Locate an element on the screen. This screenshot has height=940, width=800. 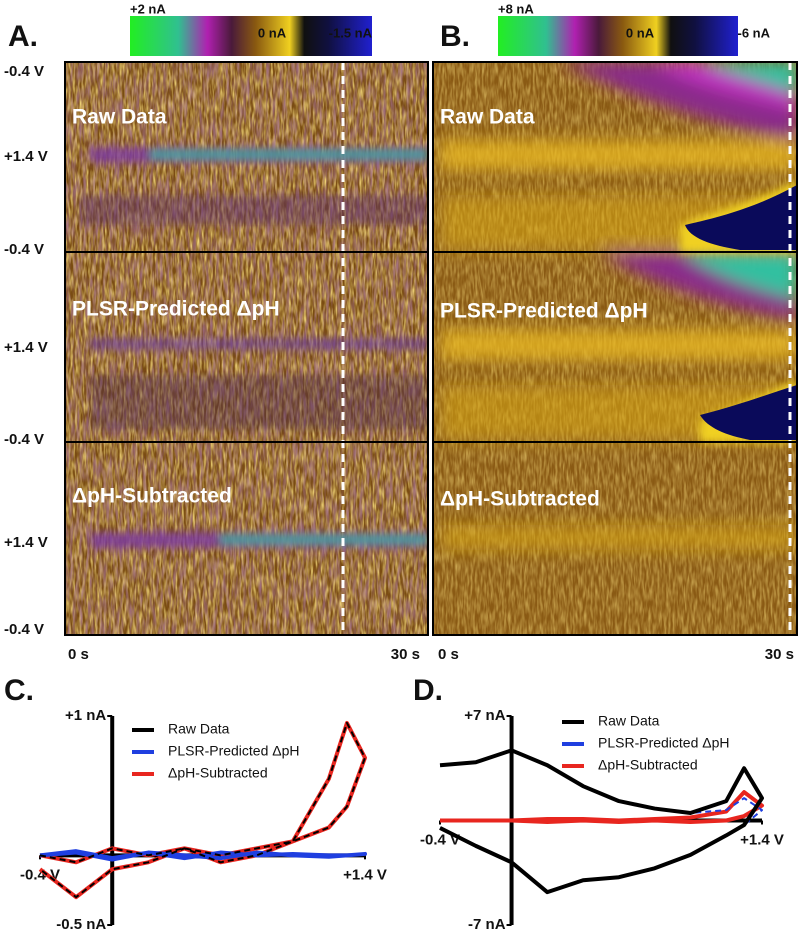
colorbar-label: +8 nA is located at coordinates (516, 8).